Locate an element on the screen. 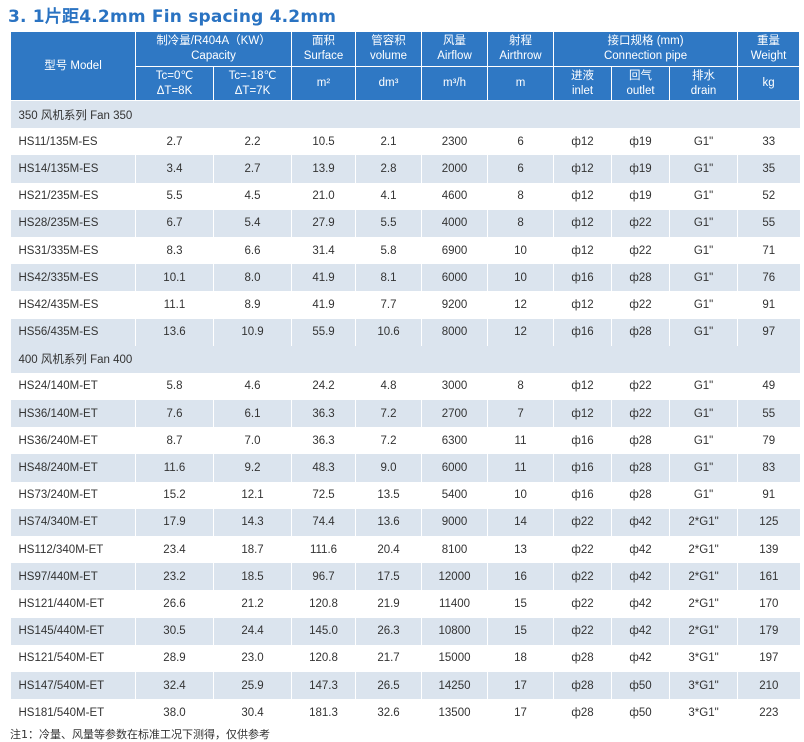 This screenshot has height=742, width=804. cell-volume: 13.5 is located at coordinates (389, 495).